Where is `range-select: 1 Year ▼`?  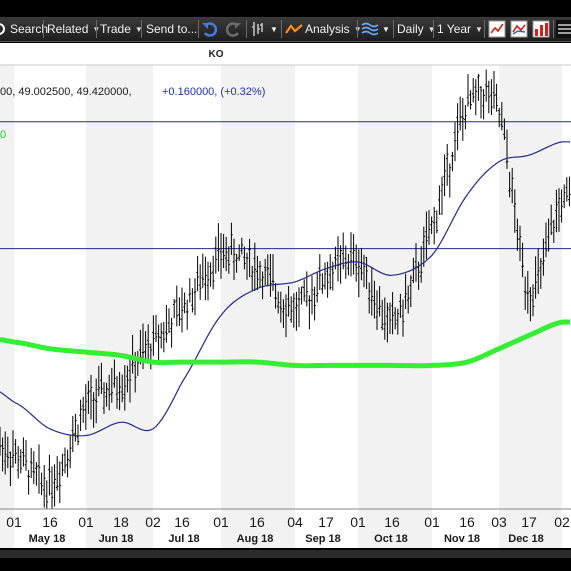 range-select: 1 Year ▼ is located at coordinates (460, 29).